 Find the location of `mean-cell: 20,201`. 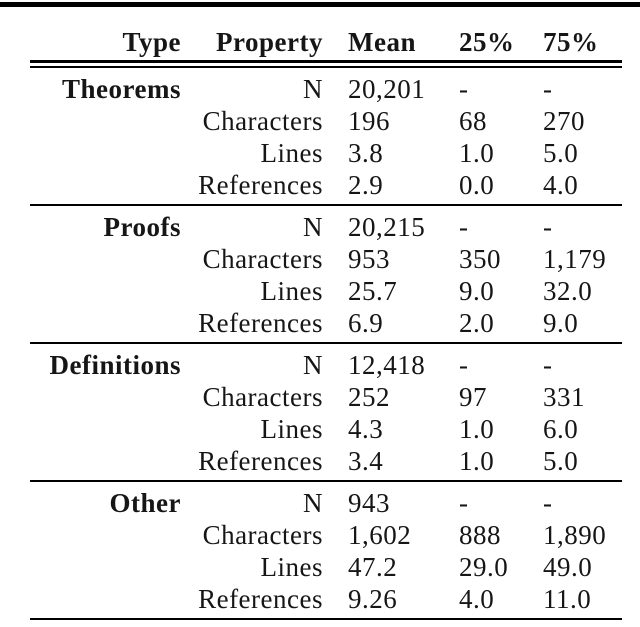

mean-cell: 20,201 is located at coordinates (387, 88).